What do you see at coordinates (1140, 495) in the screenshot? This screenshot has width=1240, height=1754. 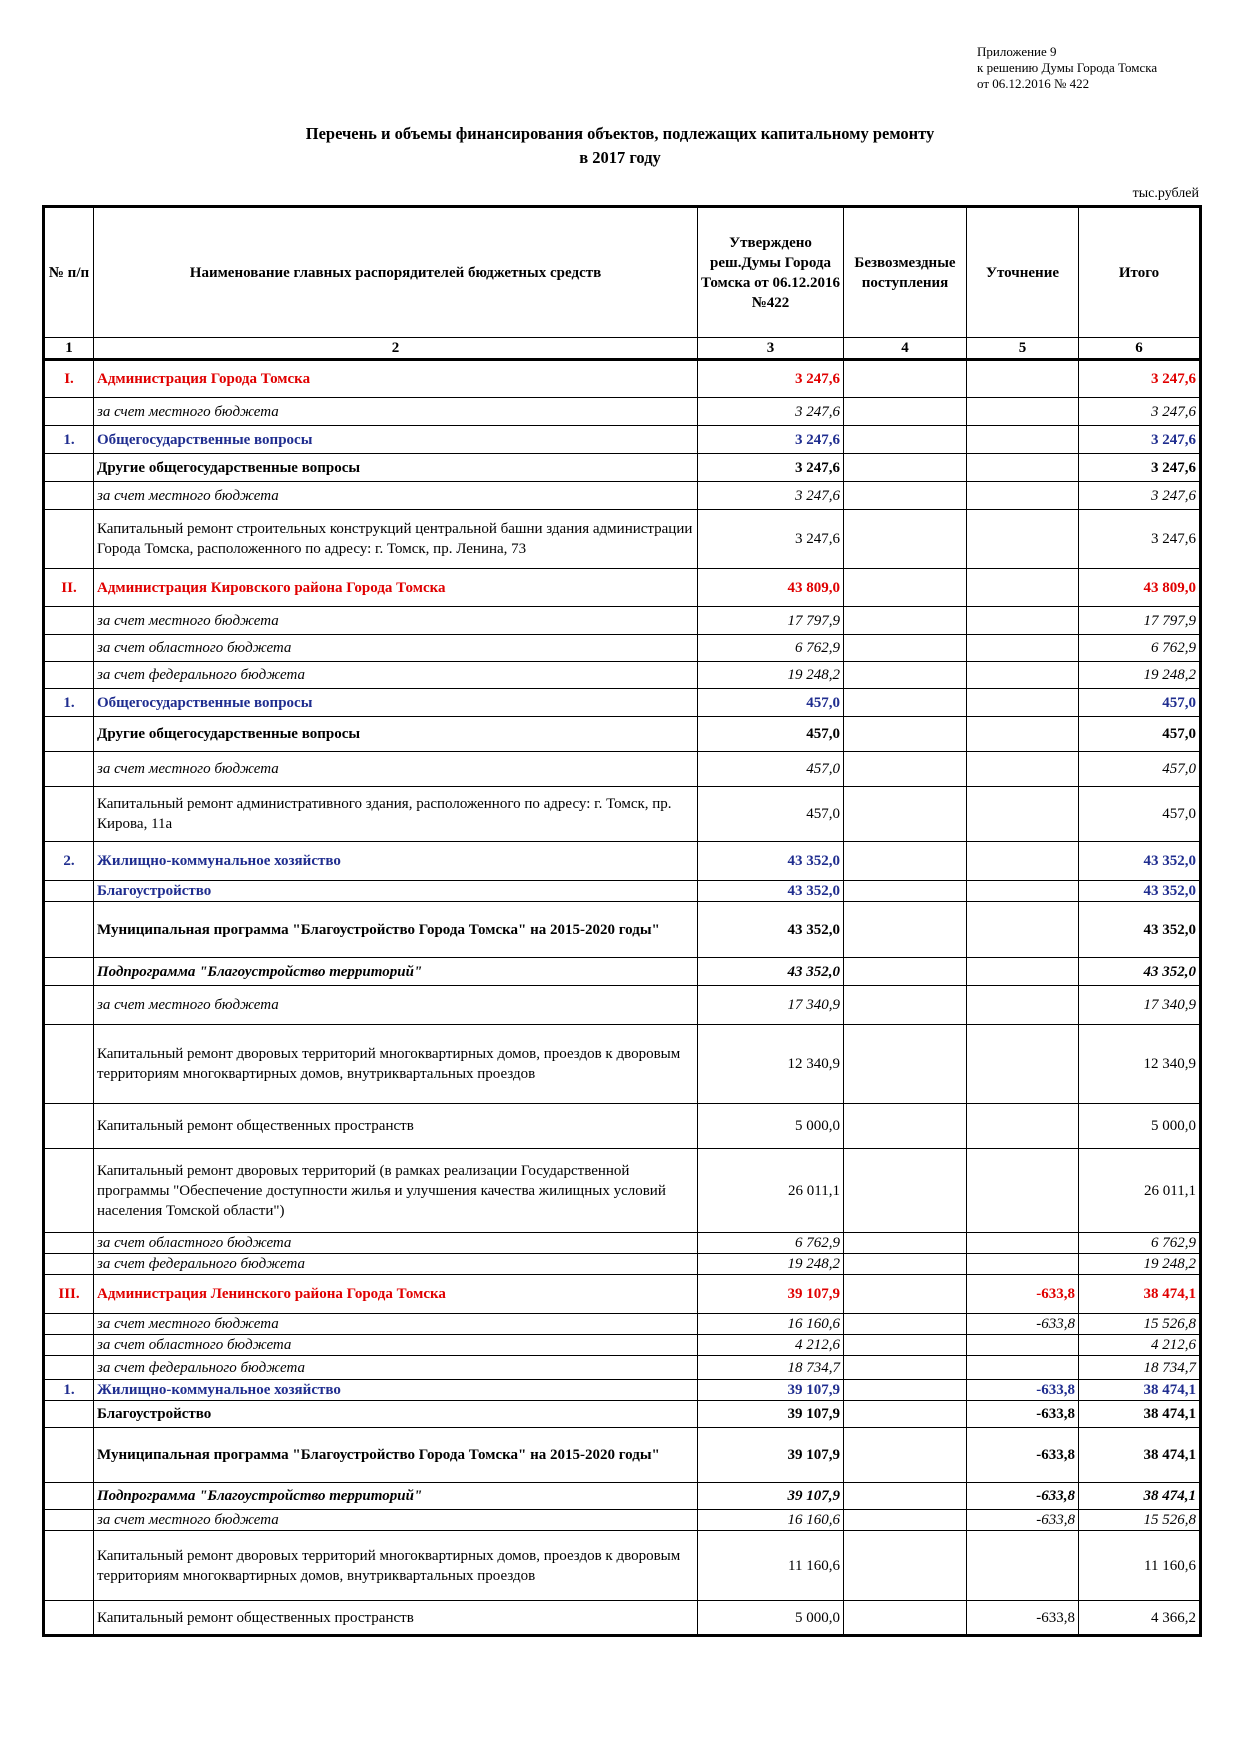 I see `total-value: 3 247,6` at bounding box center [1140, 495].